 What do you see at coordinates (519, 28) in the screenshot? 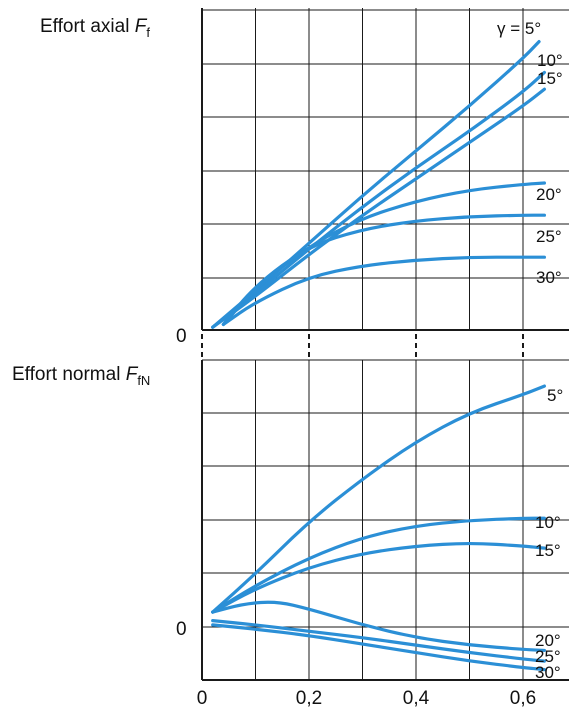
I see `series-label-1: γ = 5°` at bounding box center [519, 28].